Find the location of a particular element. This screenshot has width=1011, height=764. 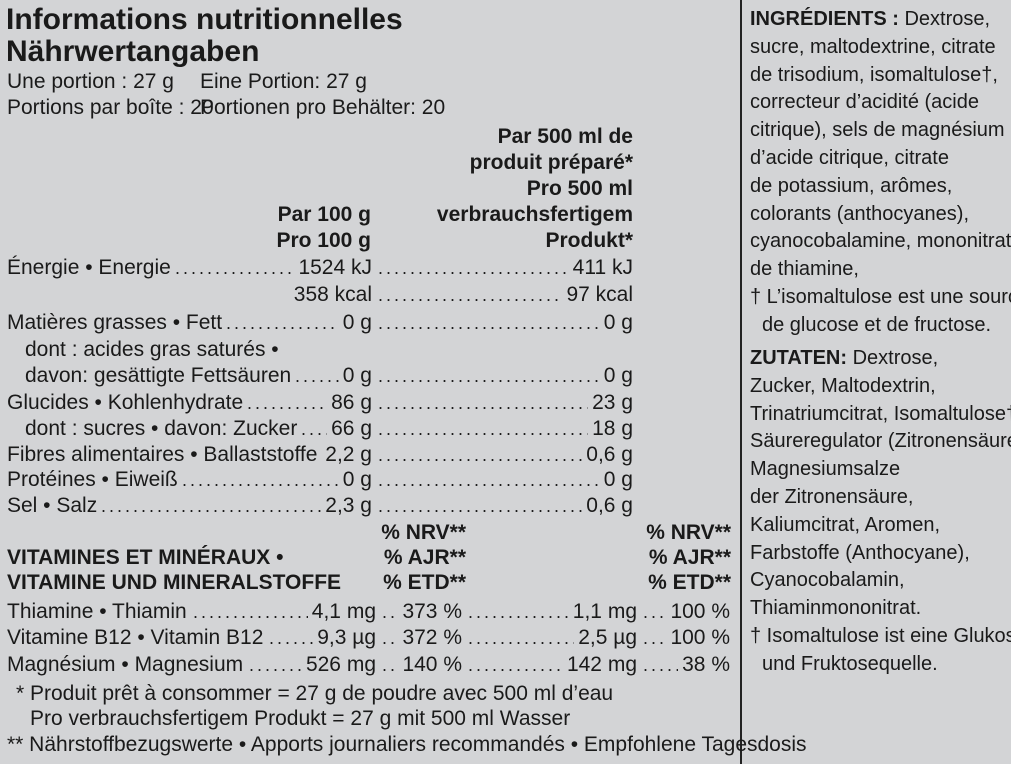

title-fr: Informations nutritionnelles is located at coordinates (204, 19).